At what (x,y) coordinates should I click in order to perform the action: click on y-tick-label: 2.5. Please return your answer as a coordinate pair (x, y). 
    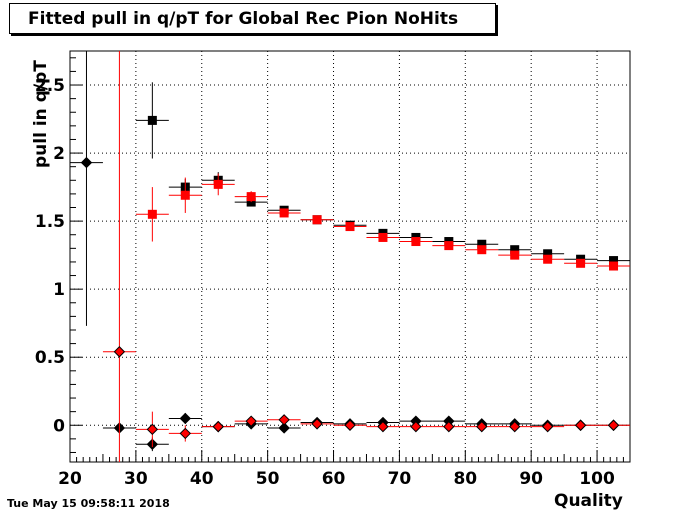
    Looking at the image, I should click on (50, 86).